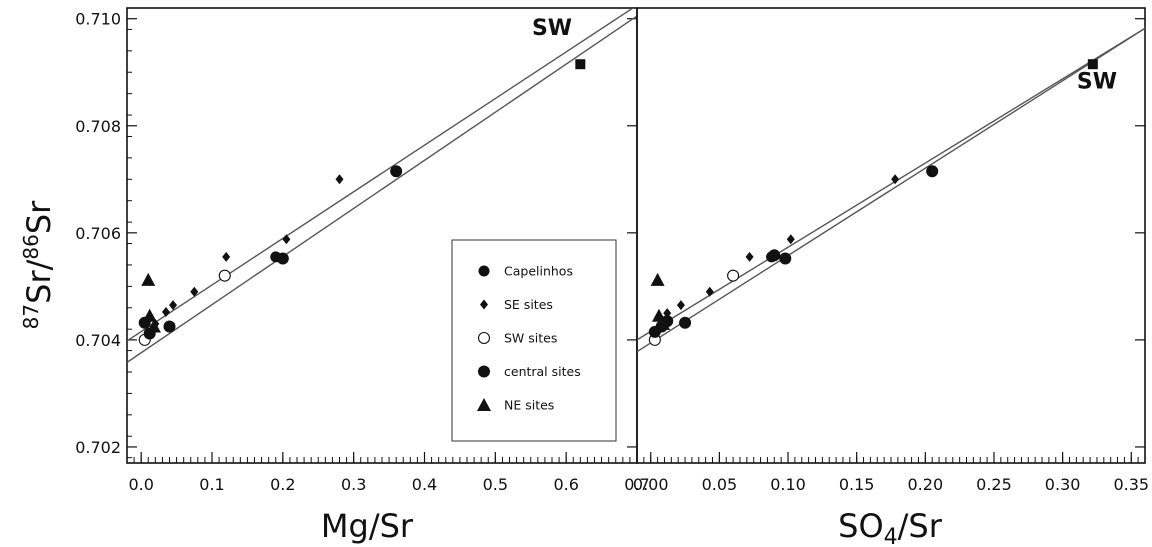  Describe the element at coordinates (39, 281) in the screenshot. I see `y-axis-title-base1: Sr/` at that location.